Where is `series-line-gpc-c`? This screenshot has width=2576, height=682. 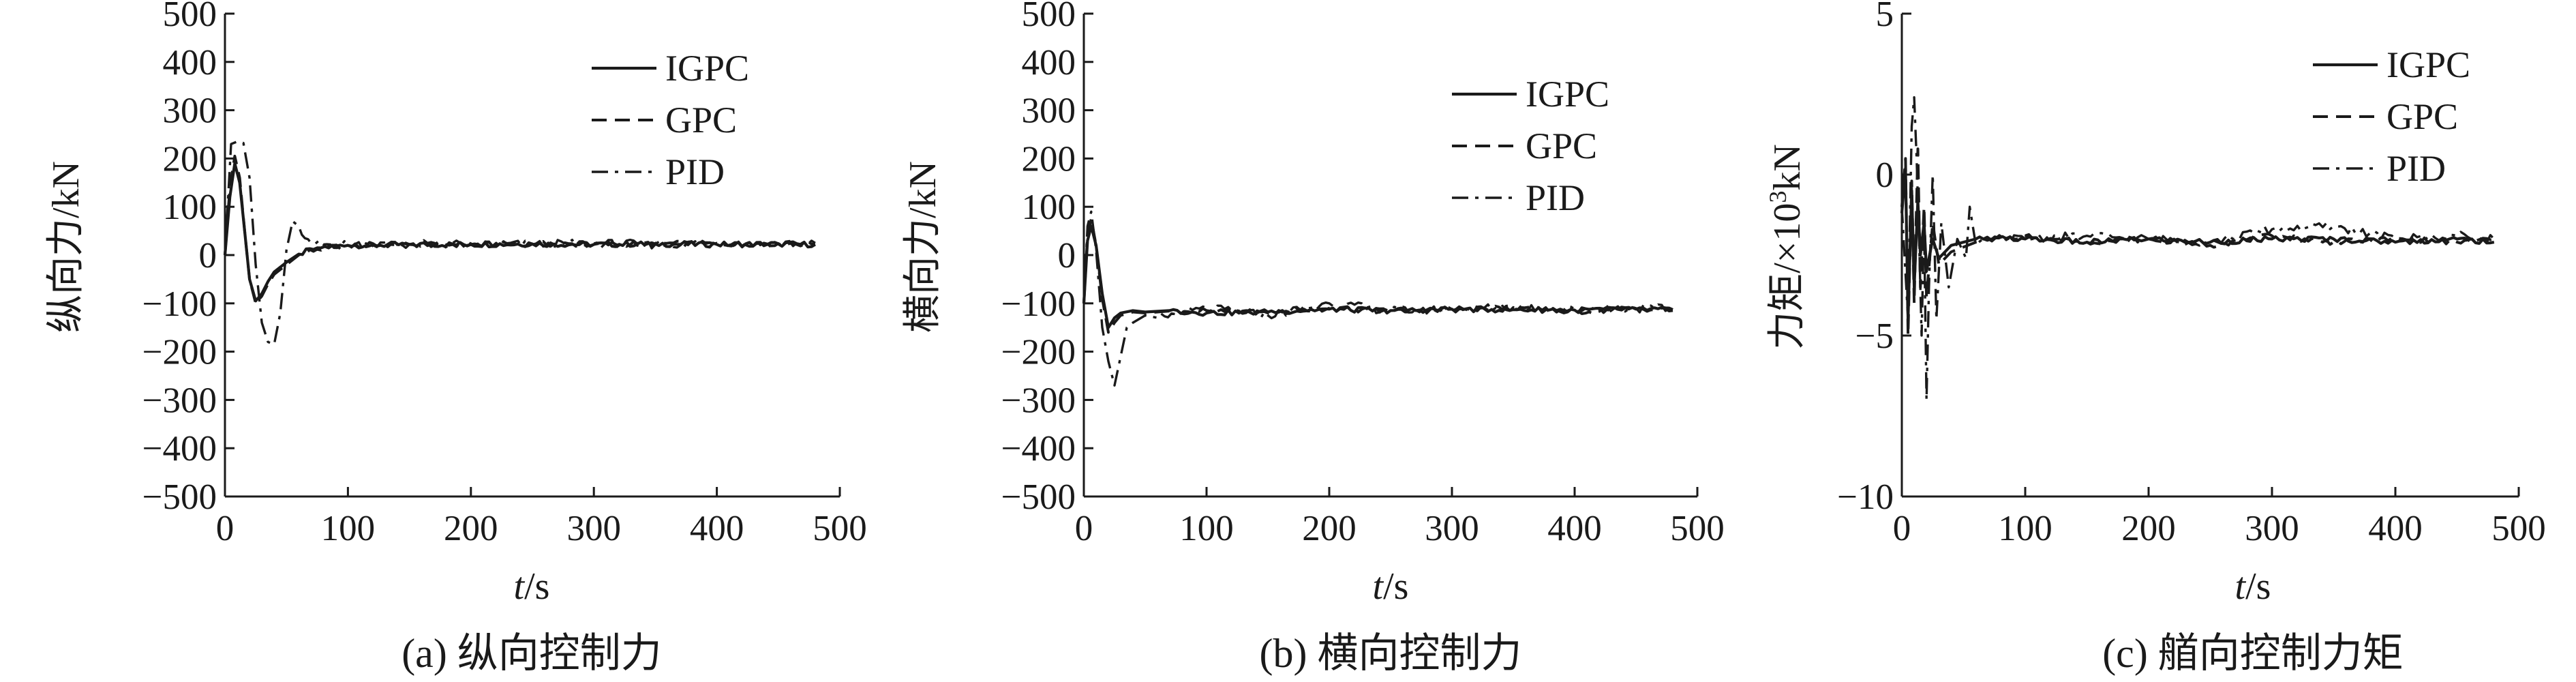 series-line-gpc-c is located at coordinates (2197, 242).